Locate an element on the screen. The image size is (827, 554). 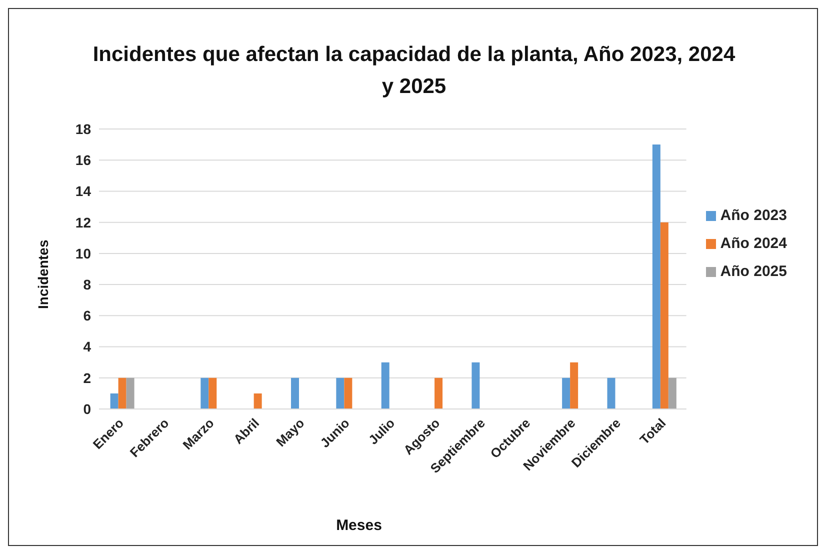
y-tick-label: 12 is located at coordinates (83, 222).